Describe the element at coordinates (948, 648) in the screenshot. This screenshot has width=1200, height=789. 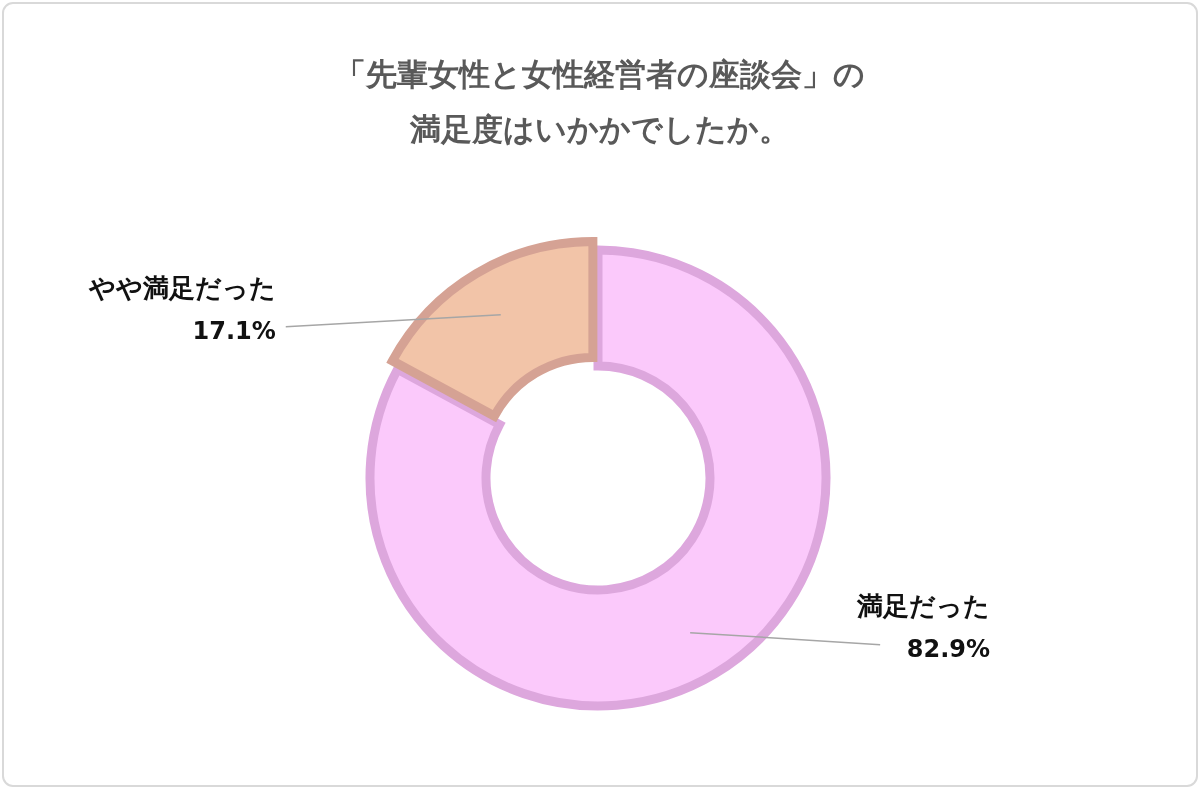
I see `data-label: 82.9%` at that location.